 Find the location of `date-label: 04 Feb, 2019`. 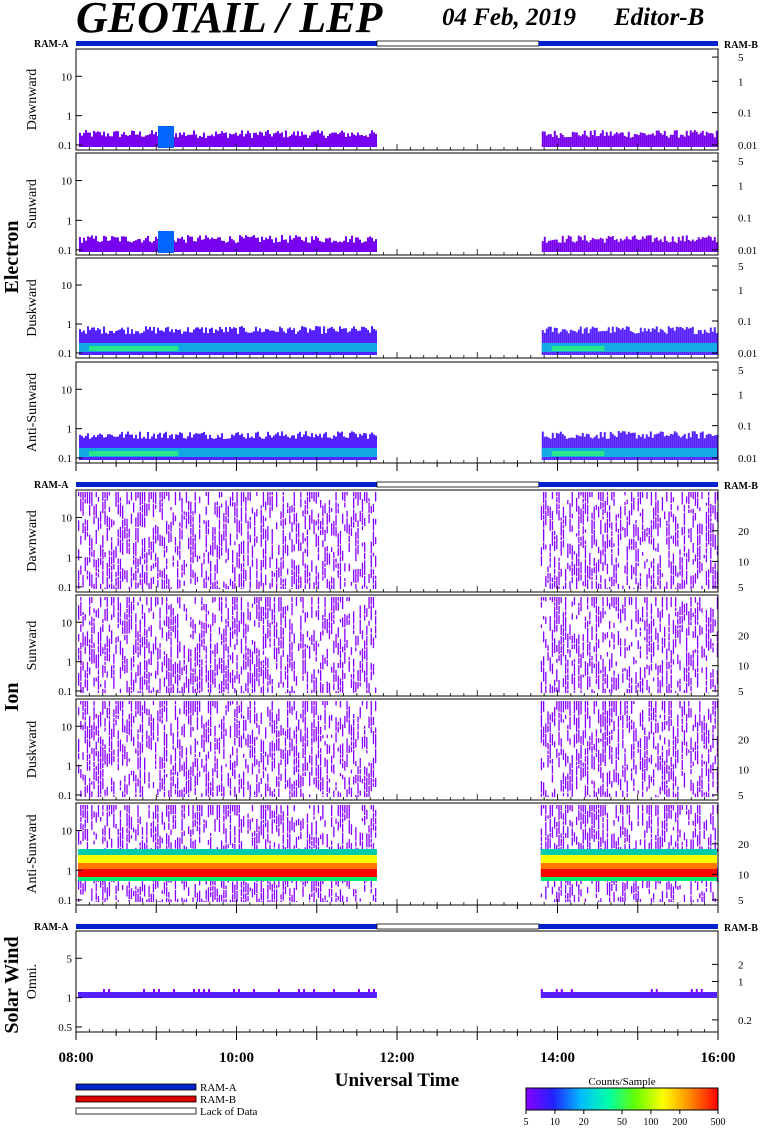

date-label: 04 Feb, 2019 is located at coordinates (509, 17).